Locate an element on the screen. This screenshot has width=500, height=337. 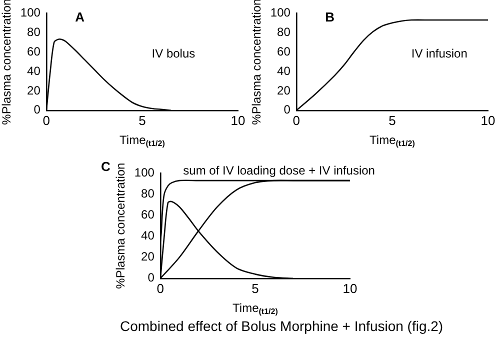
text: Combined effect of Bolus Morphine + Infusion (fig.2) is located at coordinates (282, 326).